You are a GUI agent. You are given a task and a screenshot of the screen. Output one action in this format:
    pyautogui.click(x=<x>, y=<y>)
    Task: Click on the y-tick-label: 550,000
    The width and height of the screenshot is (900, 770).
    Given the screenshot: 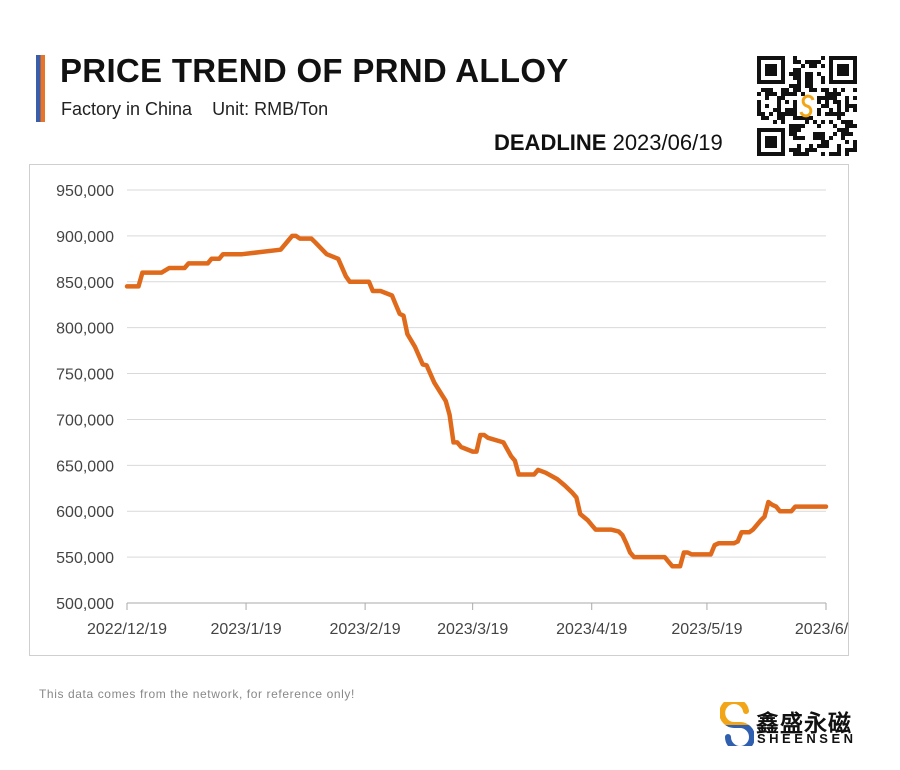 What is the action you would take?
    pyautogui.click(x=85, y=558)
    